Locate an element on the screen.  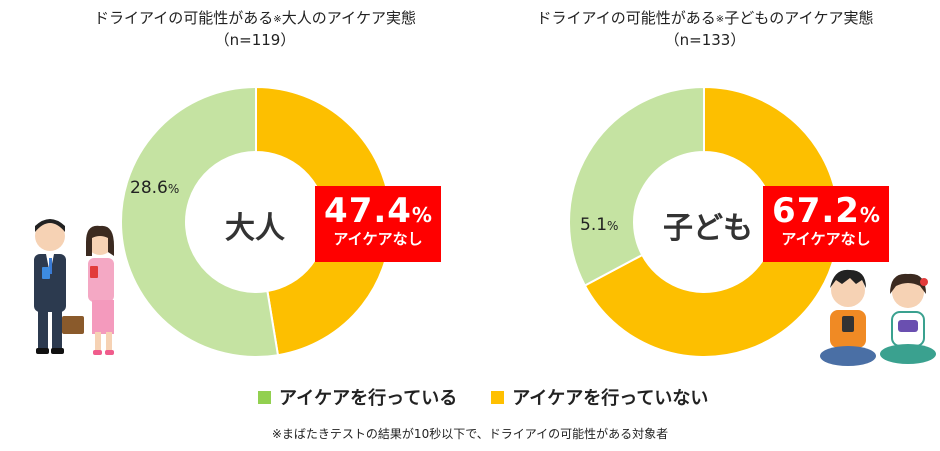
legend-swatch-care is located at coordinates (264, 397).